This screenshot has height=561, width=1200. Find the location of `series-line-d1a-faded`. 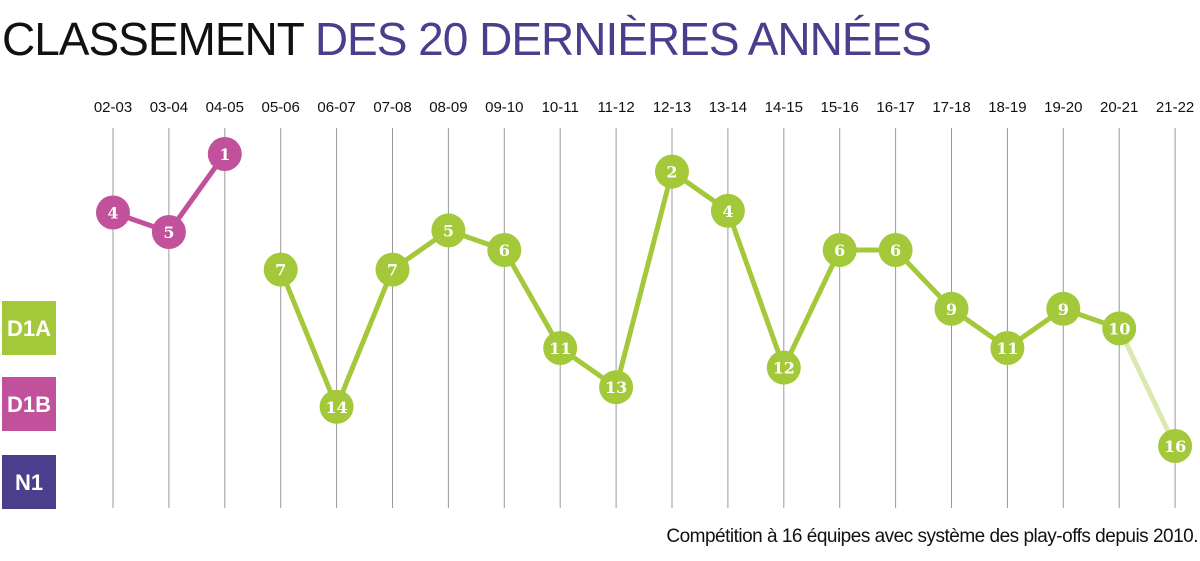

series-line-d1a-faded is located at coordinates (1147, 387).